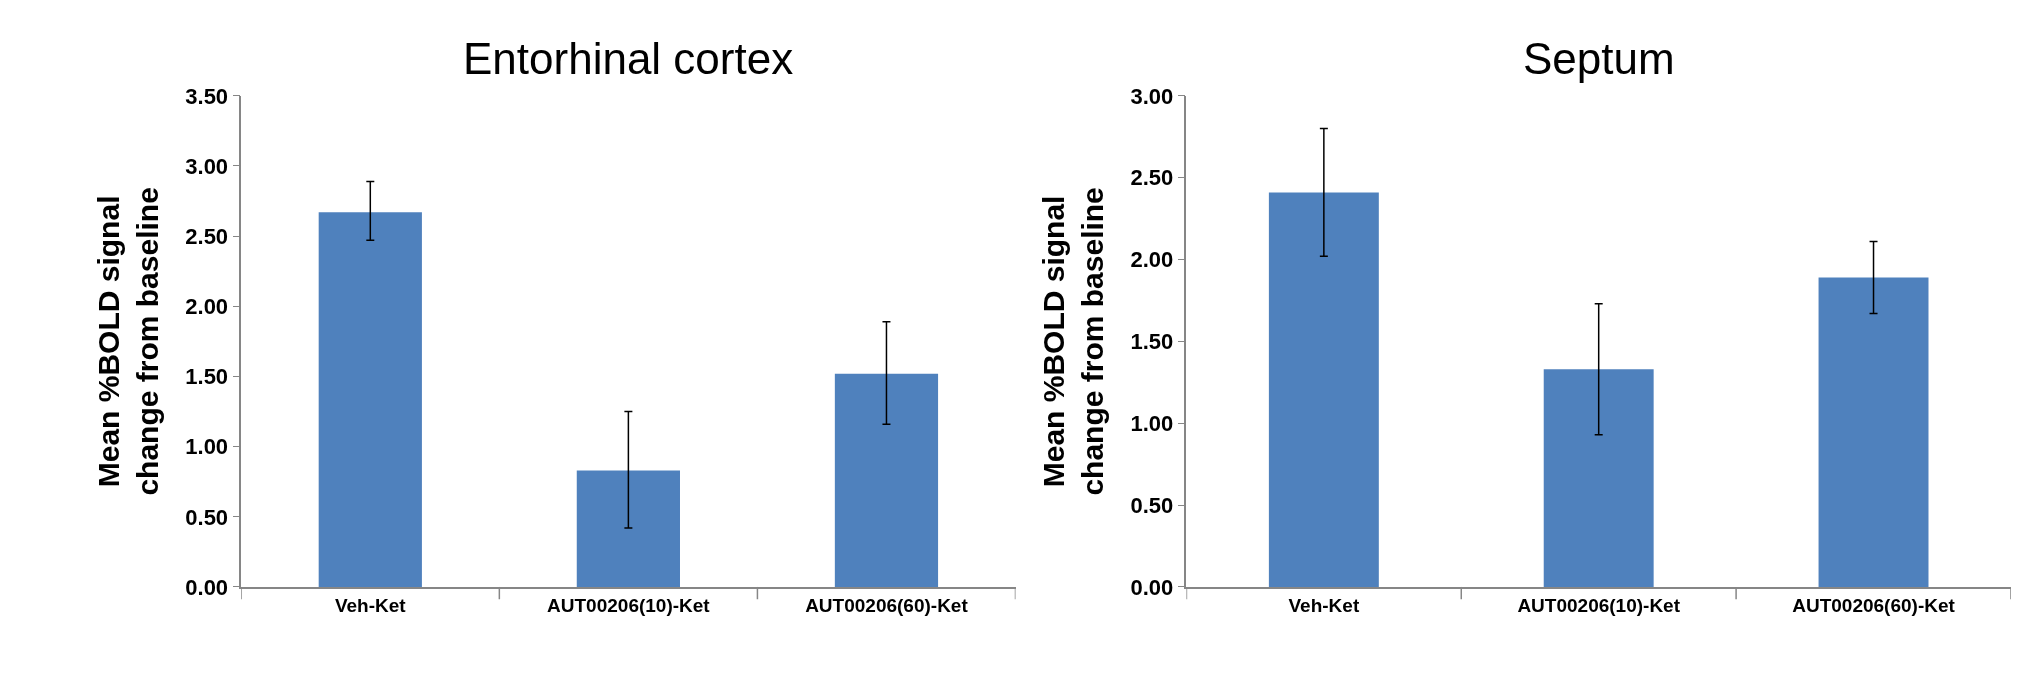 The image size is (2031, 687). Describe the element at coordinates (207, 96) in the screenshot. I see `y-tick-label: 3.50` at that location.